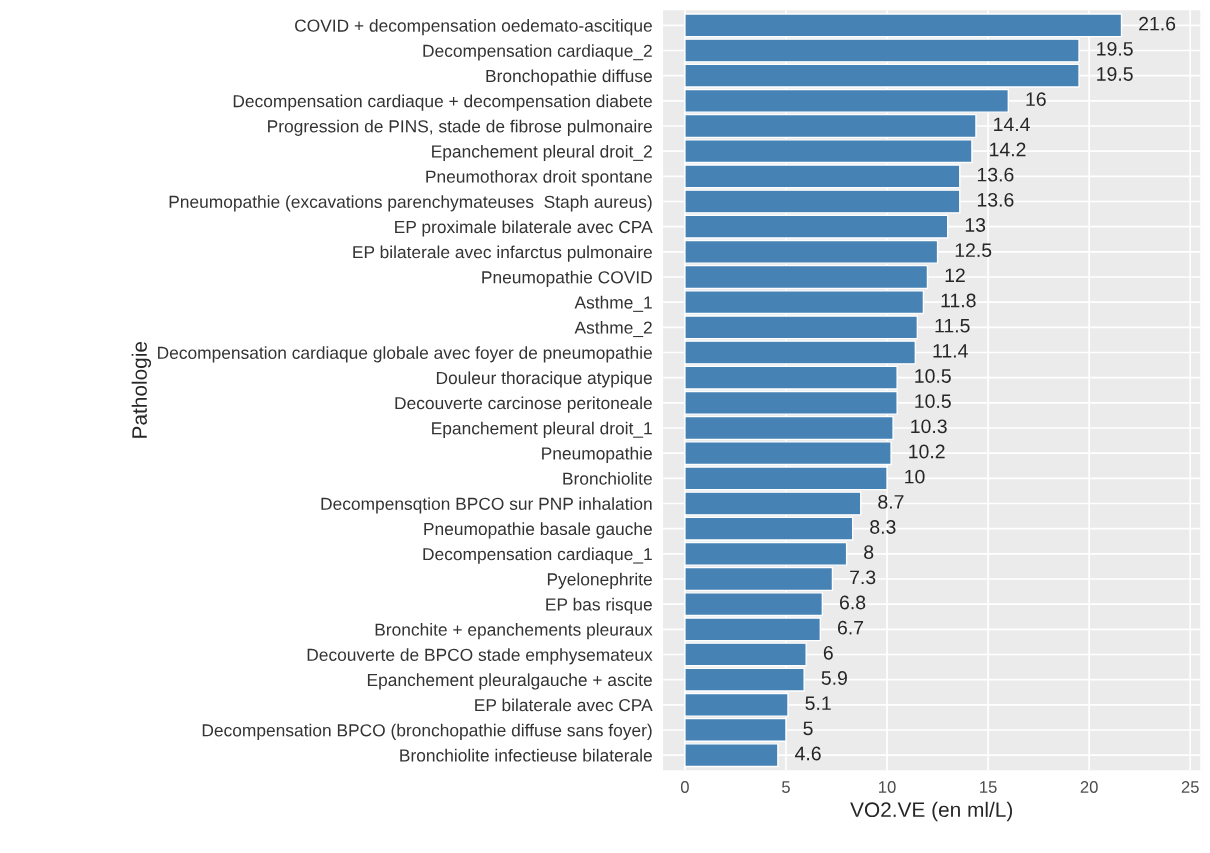 The image size is (1210, 853). Describe the element at coordinates (597, 455) in the screenshot. I see `y-tick-label: Pneumopathie` at that location.